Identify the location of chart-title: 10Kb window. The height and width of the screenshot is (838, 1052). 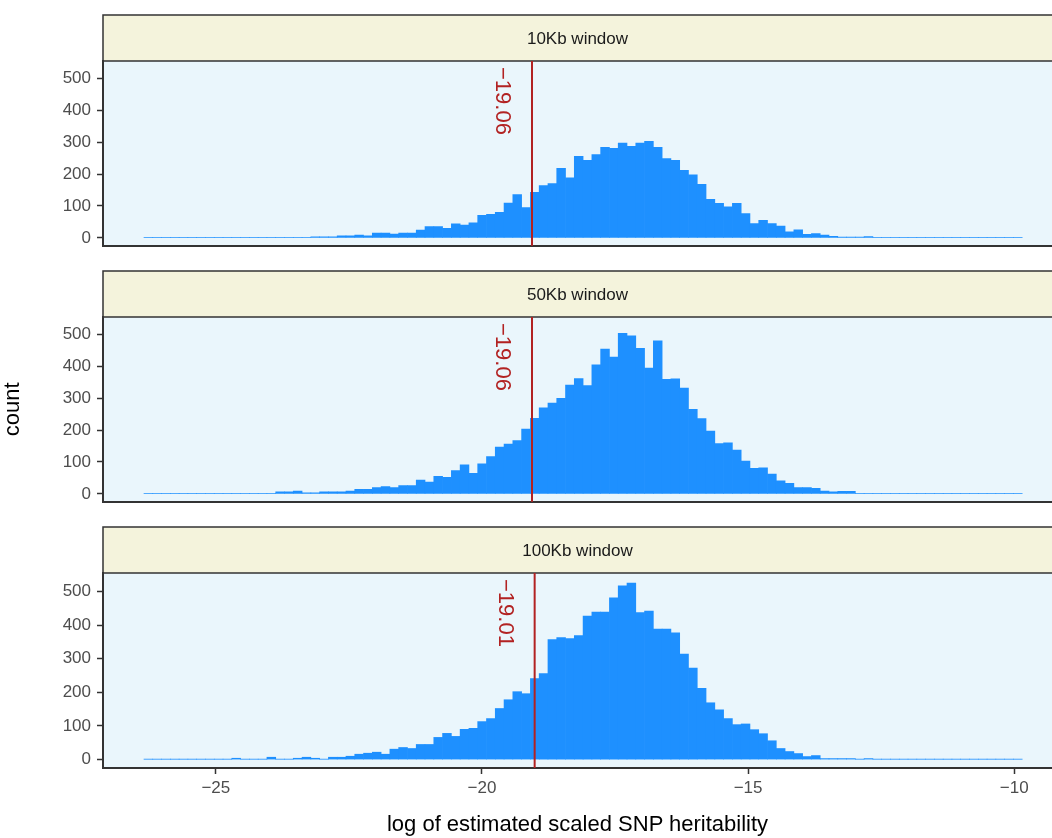
(577, 38).